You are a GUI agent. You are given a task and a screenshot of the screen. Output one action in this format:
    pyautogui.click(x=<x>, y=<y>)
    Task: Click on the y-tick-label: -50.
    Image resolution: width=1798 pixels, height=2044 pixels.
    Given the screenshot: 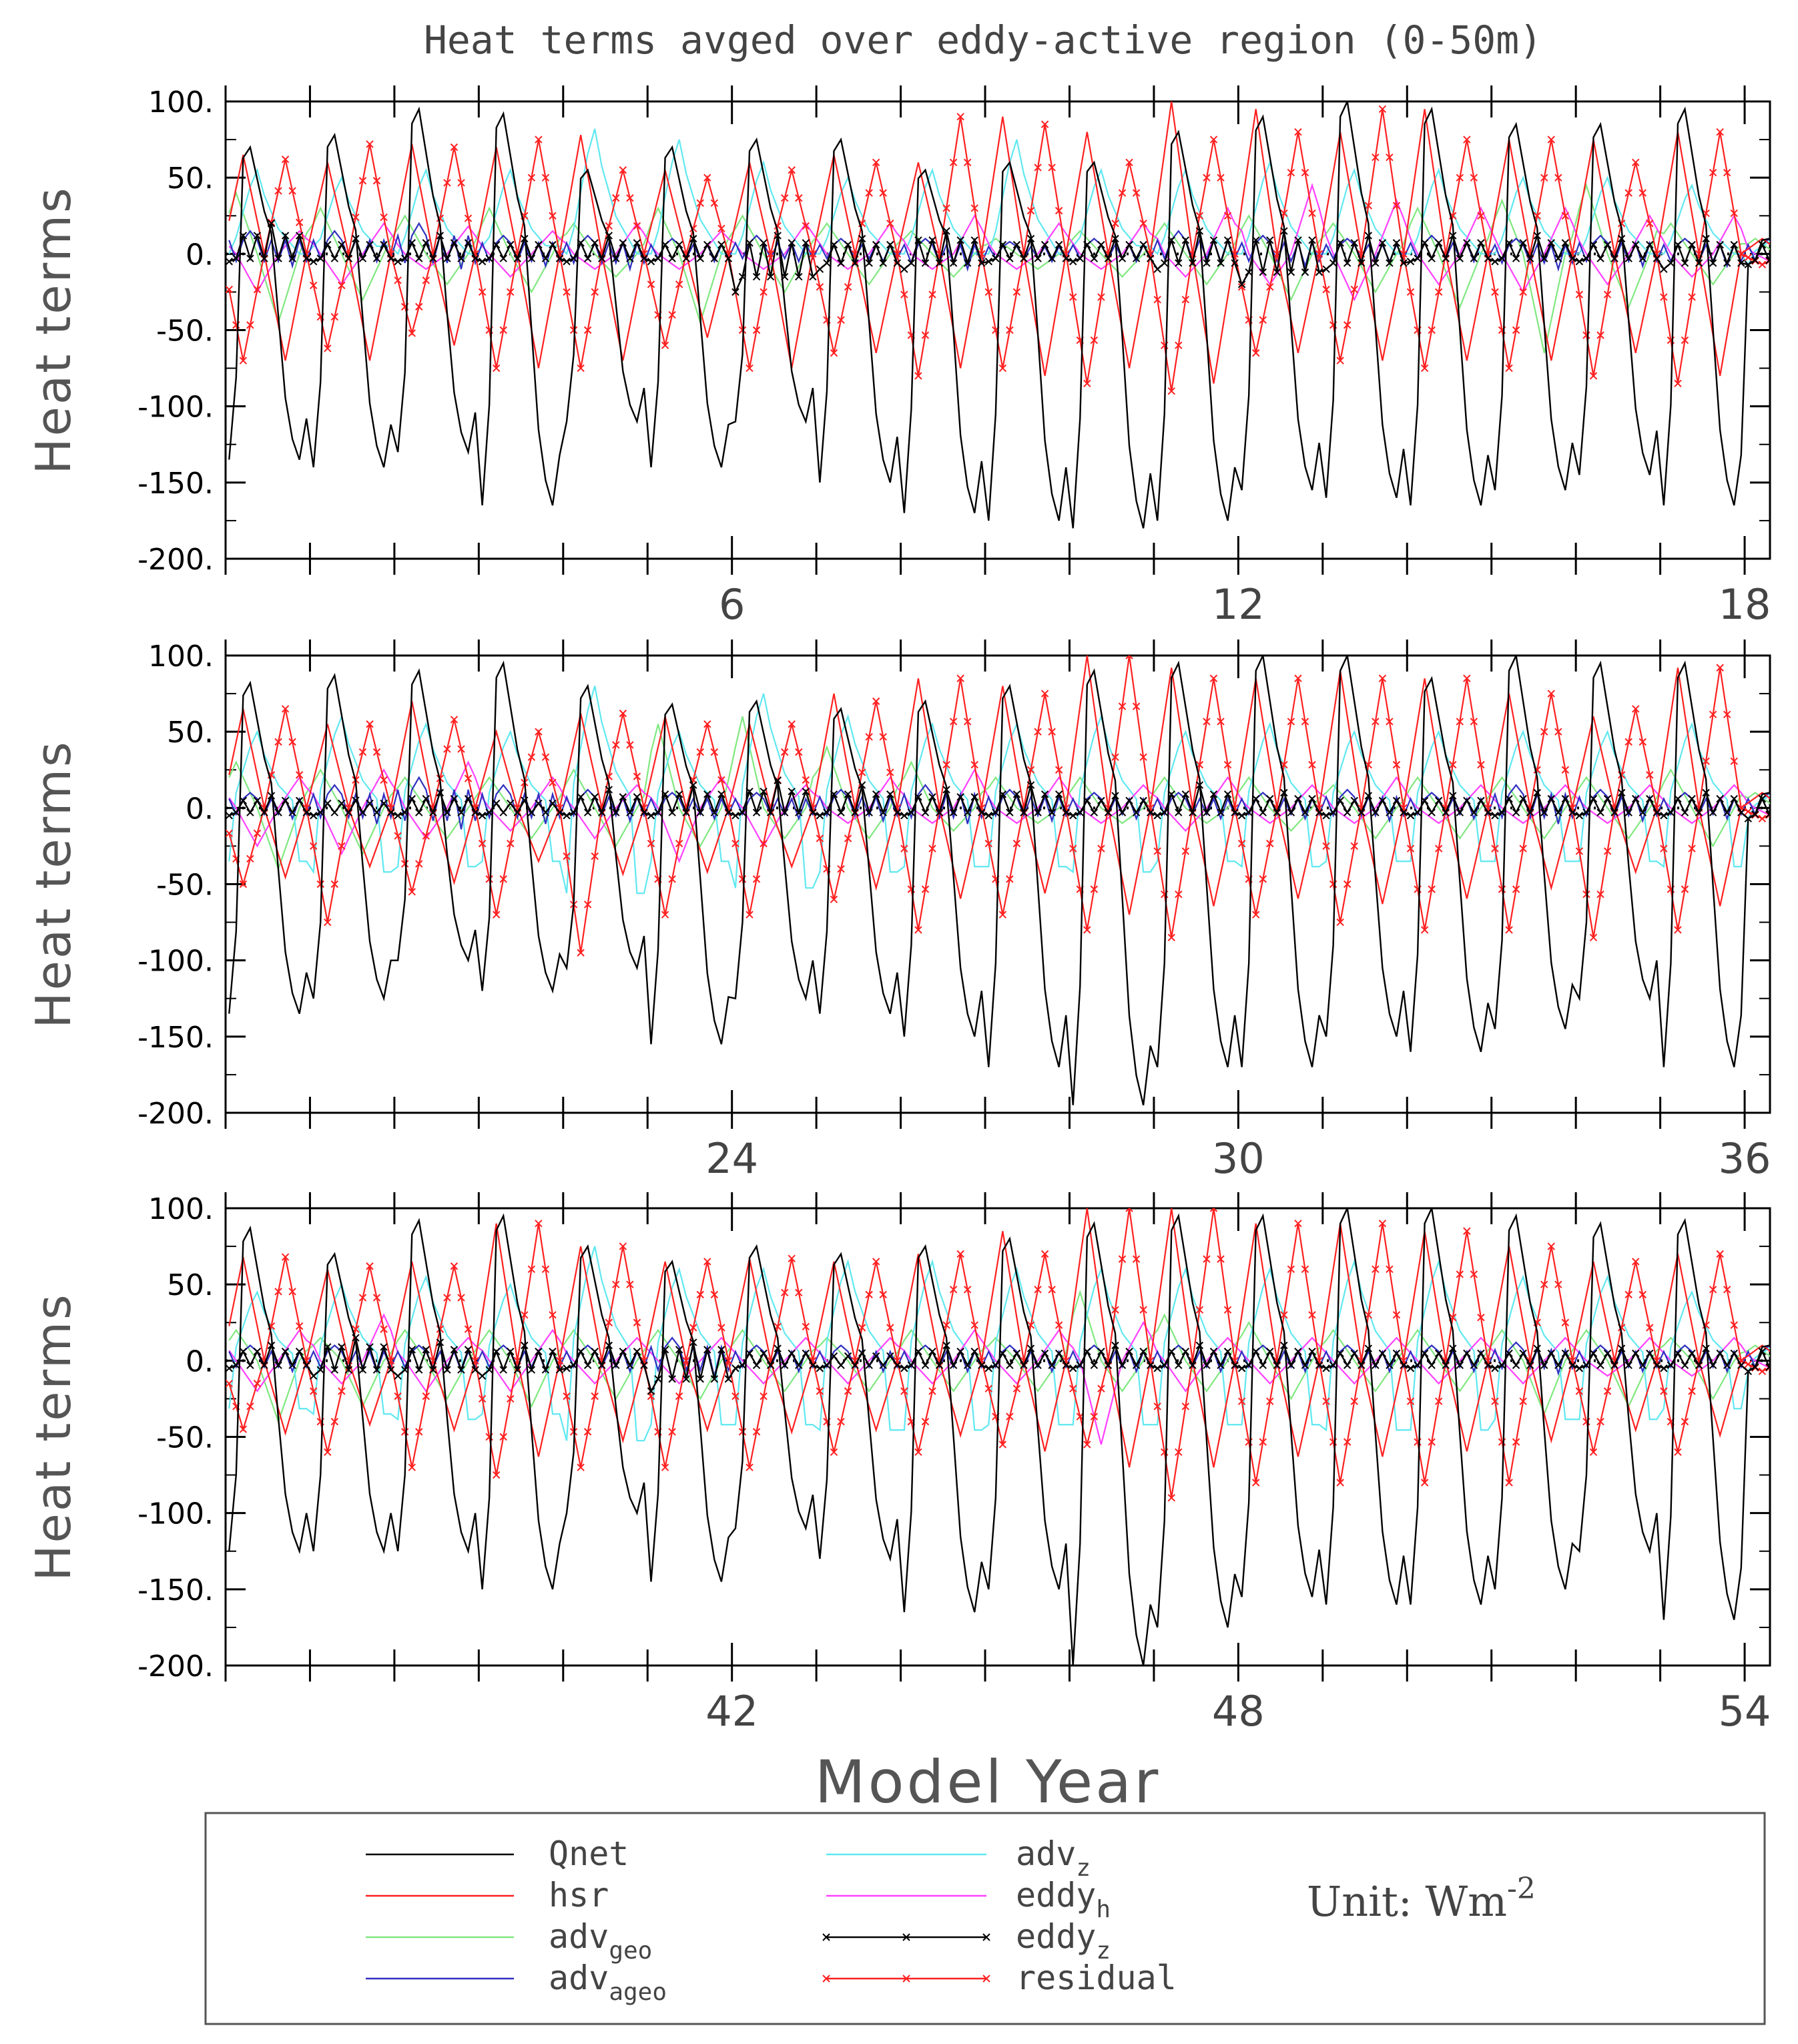 What is the action you would take?
    pyautogui.click(x=185, y=331)
    